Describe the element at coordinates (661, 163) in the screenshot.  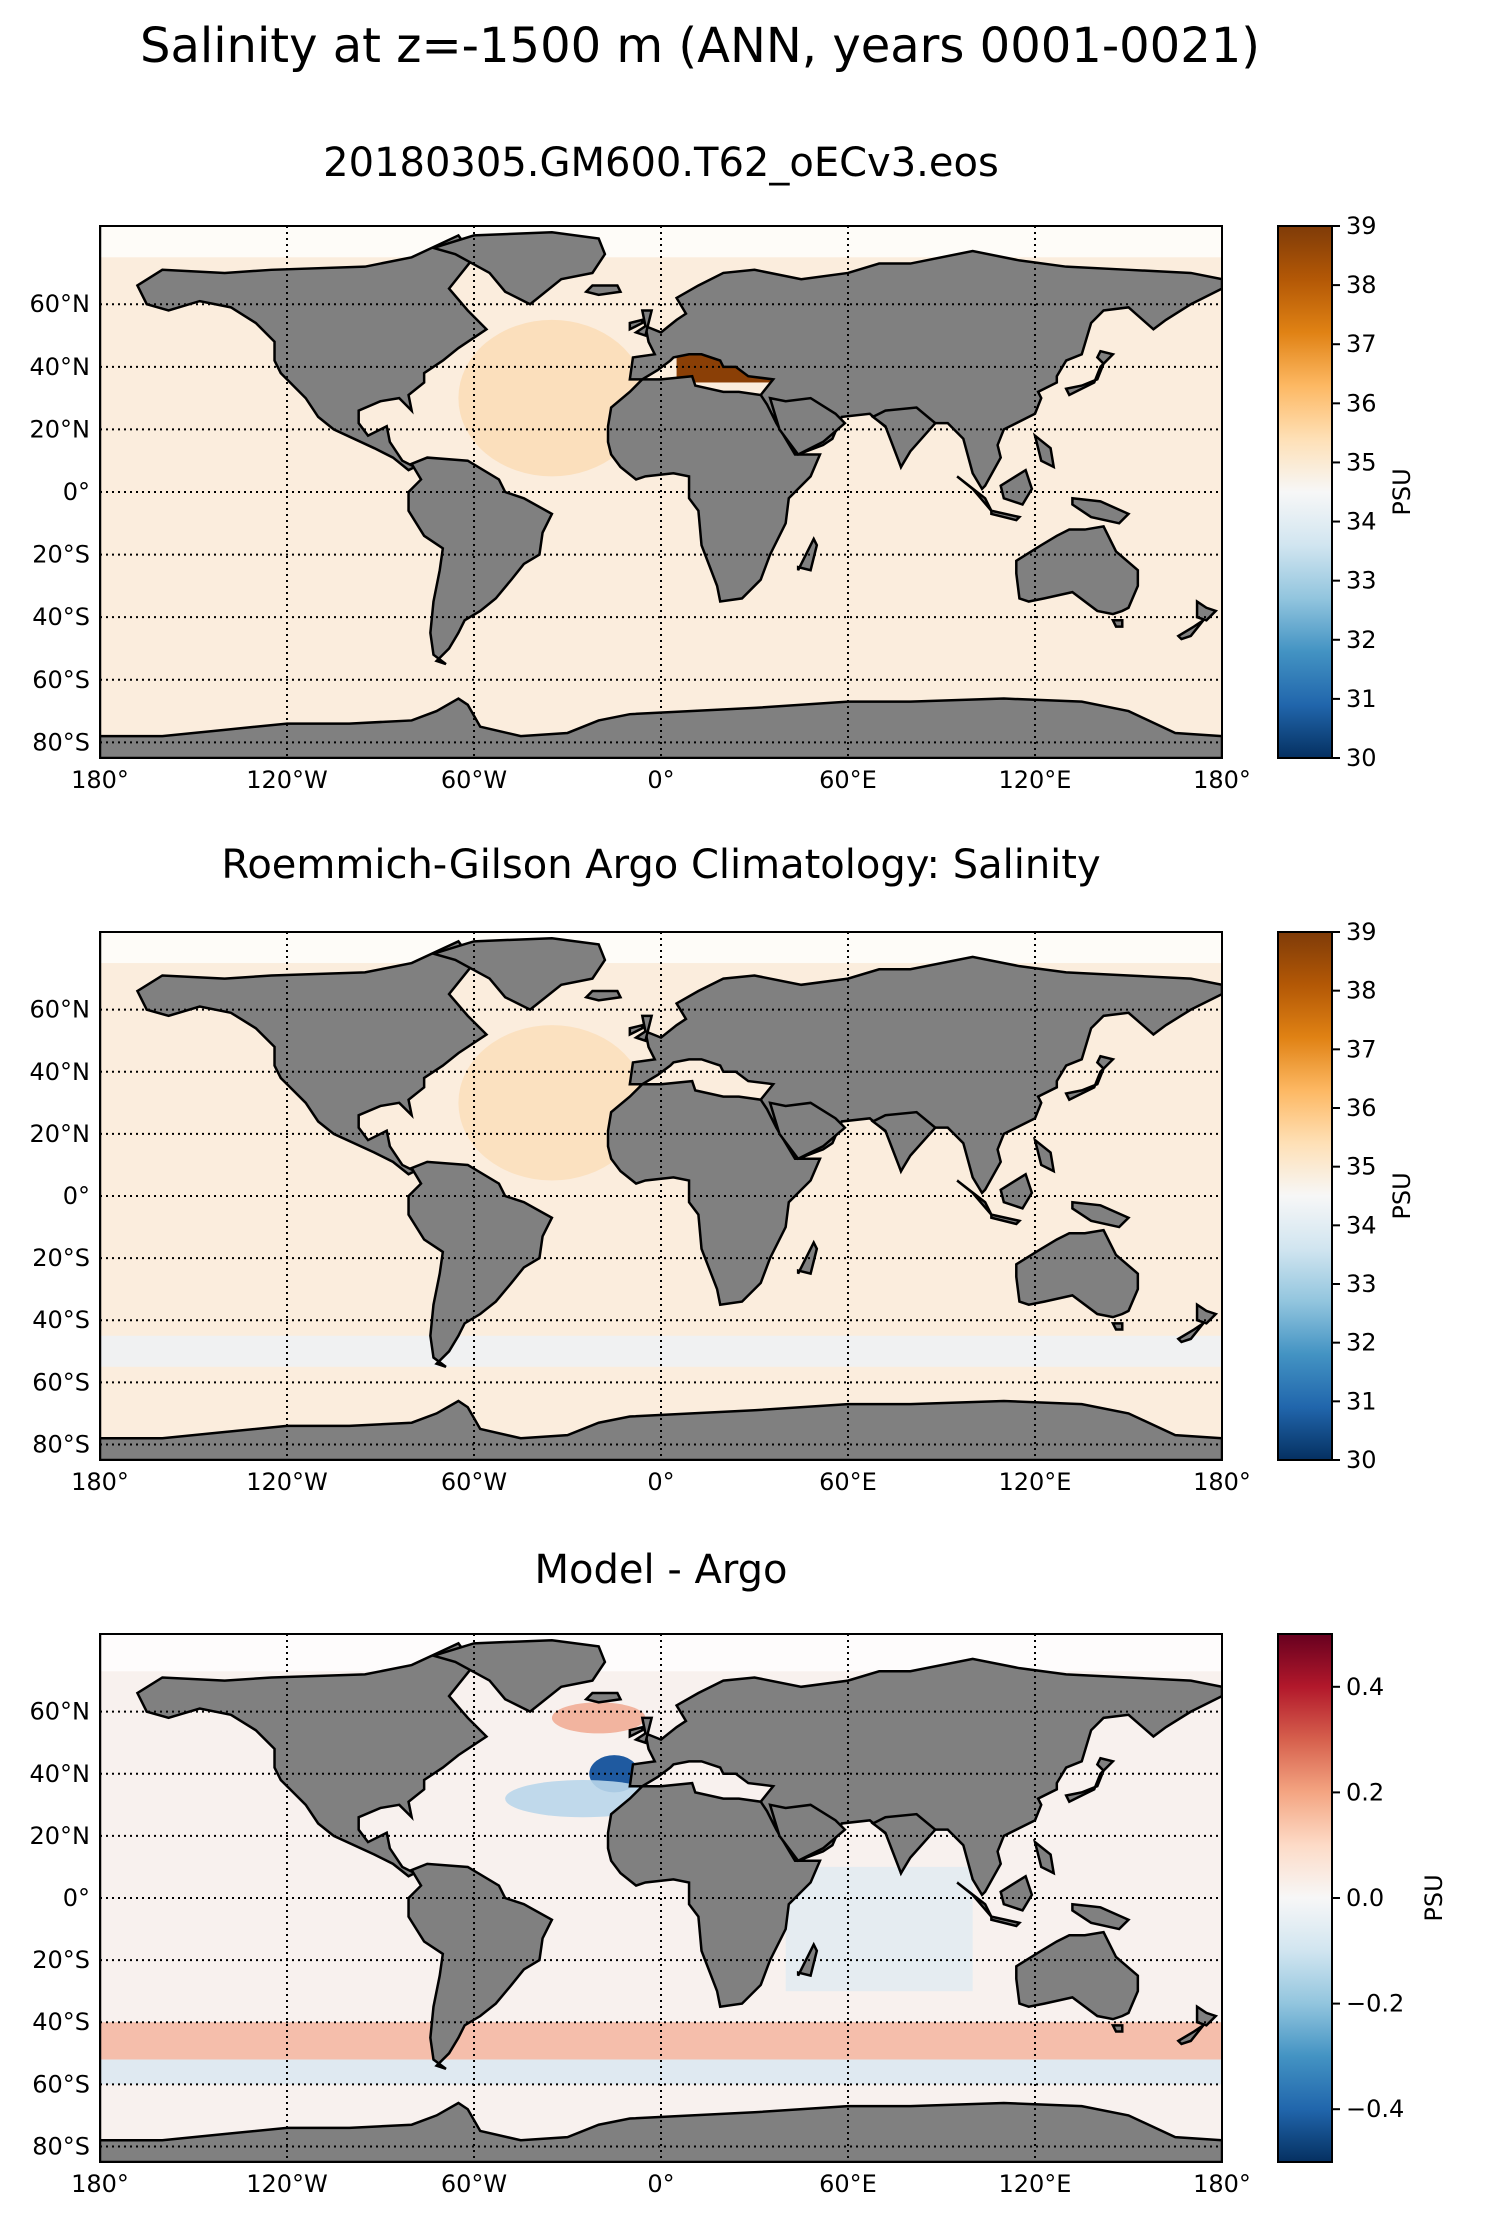
I see `panel-title: 20180305.GM600.T62_oECv3.eos` at that location.